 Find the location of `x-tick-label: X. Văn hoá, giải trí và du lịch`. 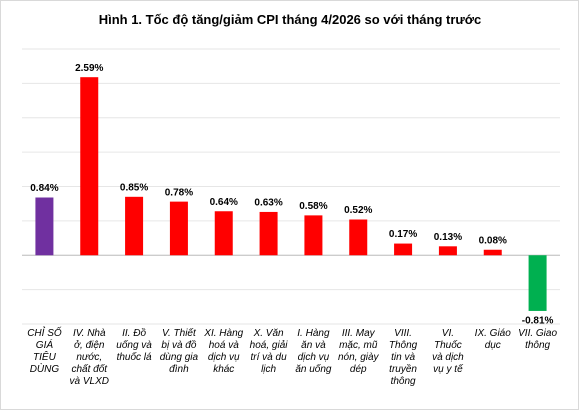

x-tick-label: X. Văn hoá, giải trí và du lịch is located at coordinates (269, 351).